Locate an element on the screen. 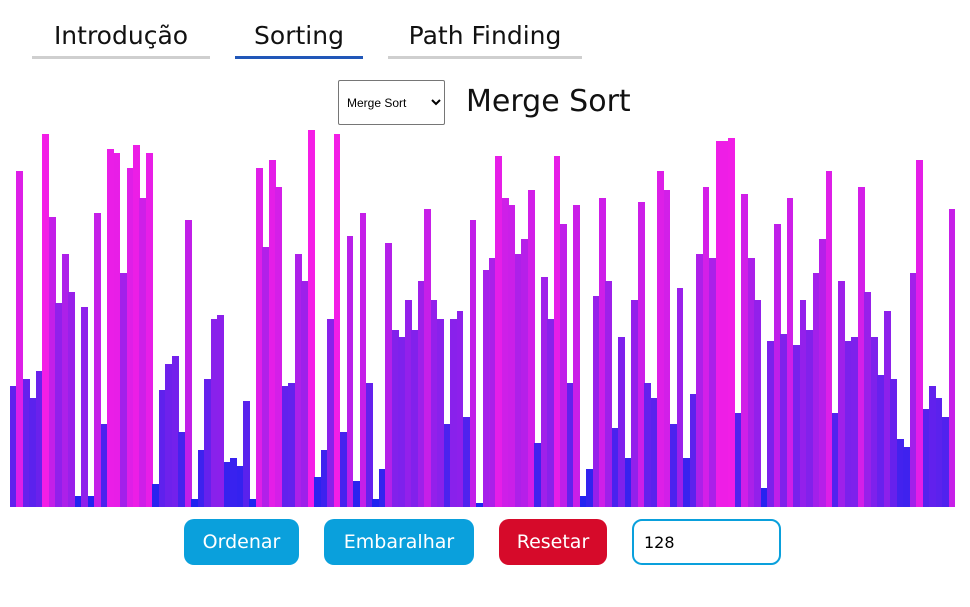 The width and height of the screenshot is (970, 607). tab-introducao: Introdução is located at coordinates (121, 39).